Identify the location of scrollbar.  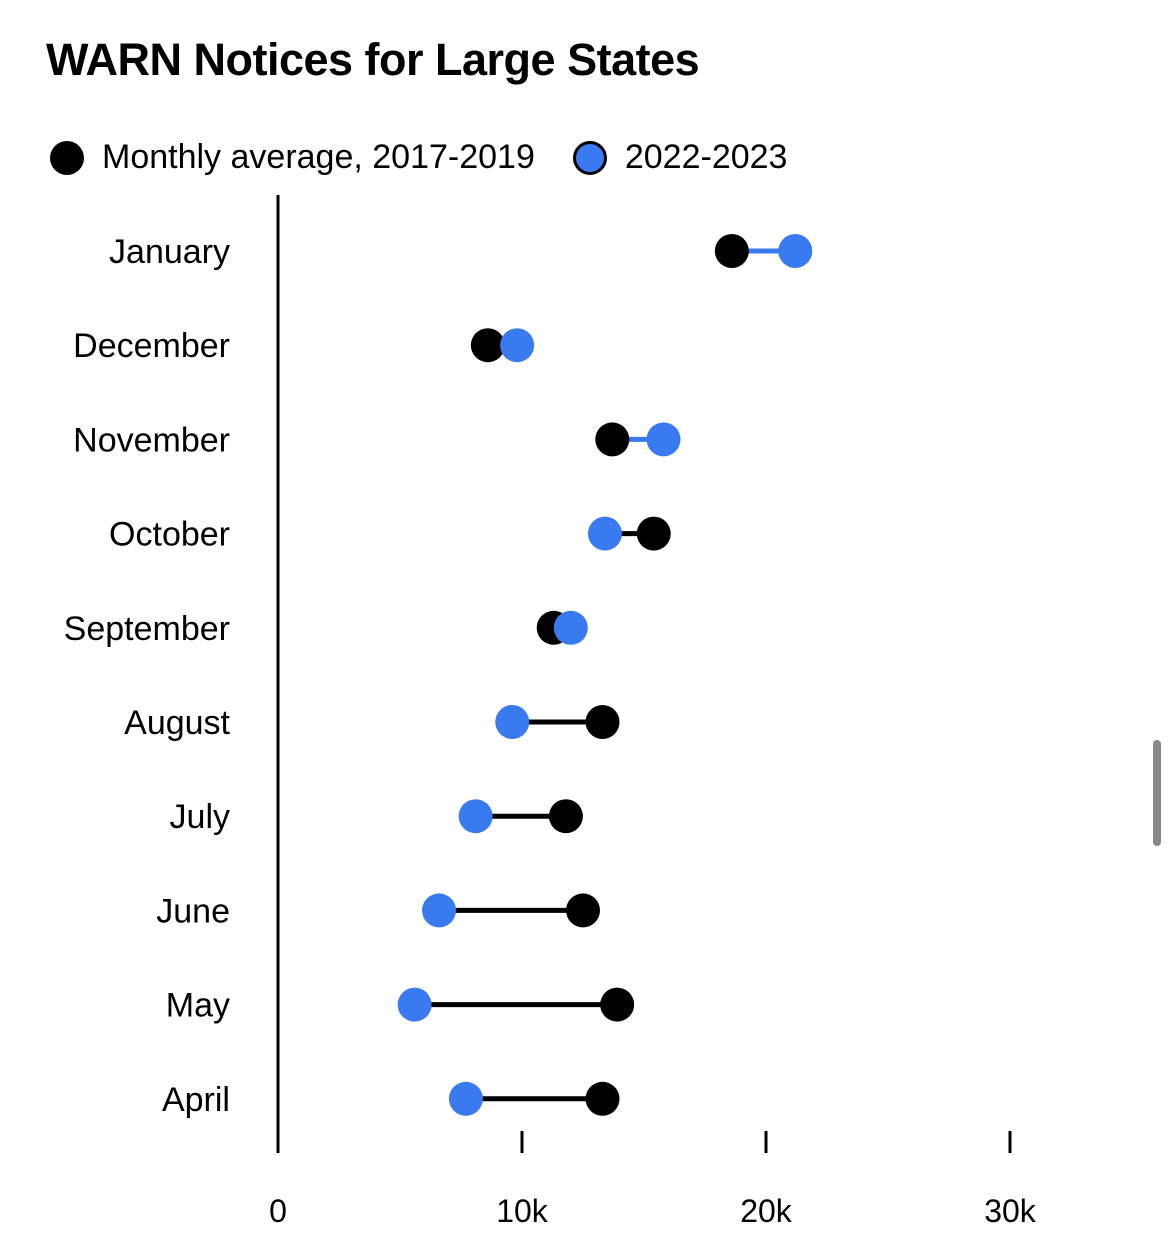
(1157, 793).